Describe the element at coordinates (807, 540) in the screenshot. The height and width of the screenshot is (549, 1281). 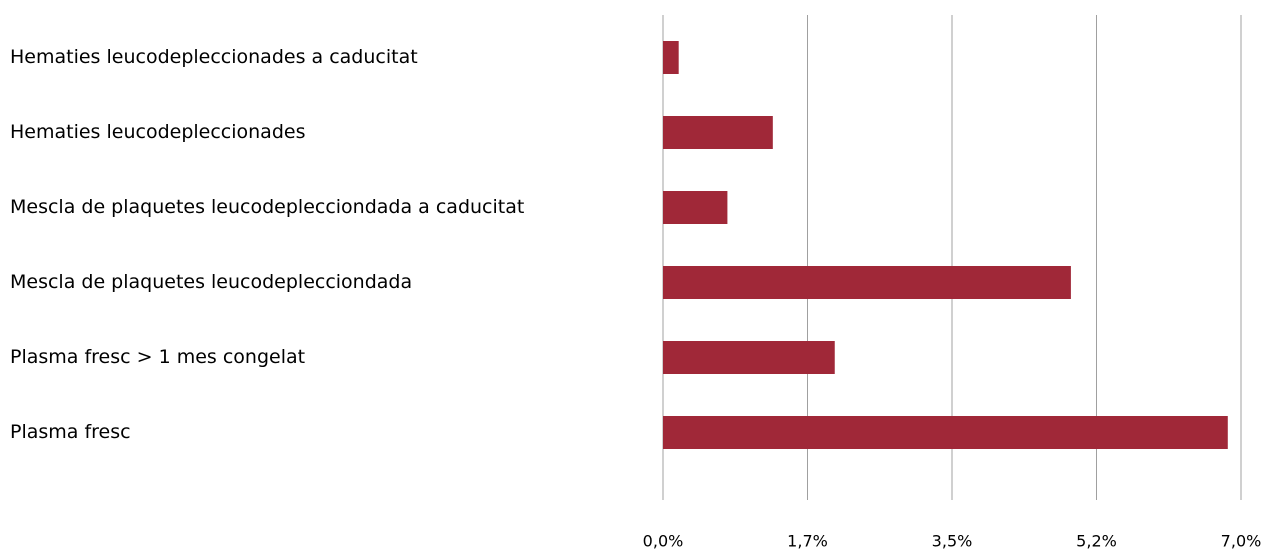
I see `x-tick-label: 1,7%` at that location.